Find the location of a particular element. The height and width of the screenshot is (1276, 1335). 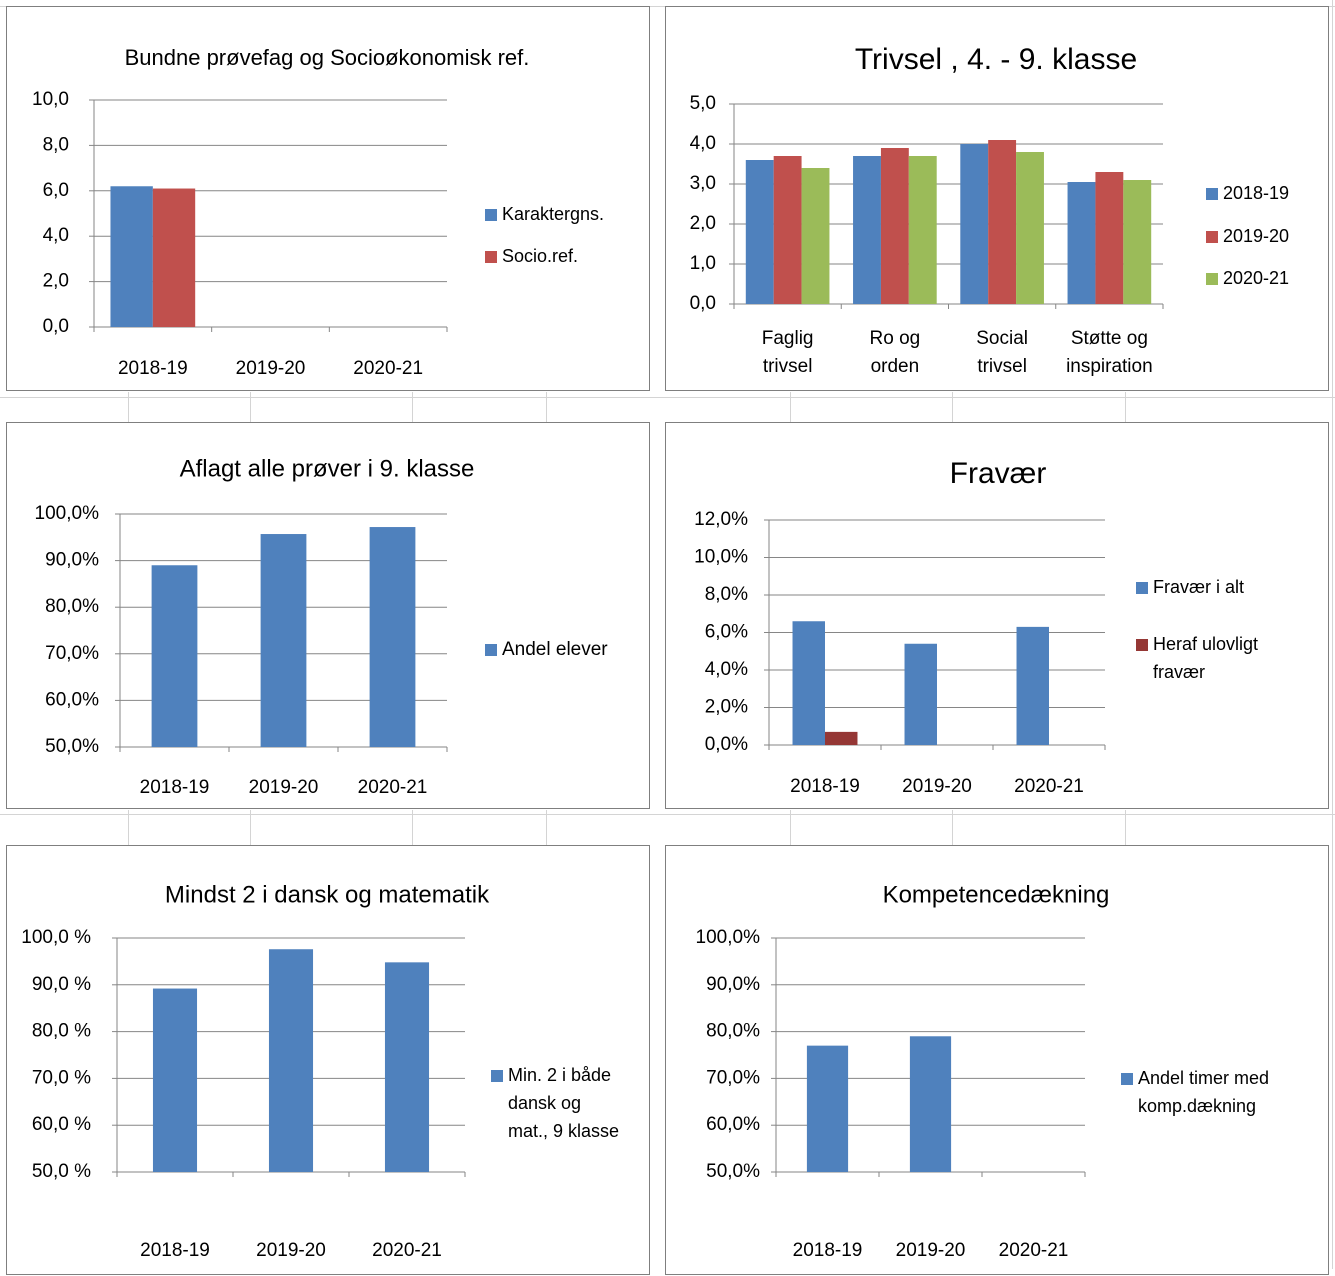

legend-label: 2019-20 is located at coordinates (1256, 236).